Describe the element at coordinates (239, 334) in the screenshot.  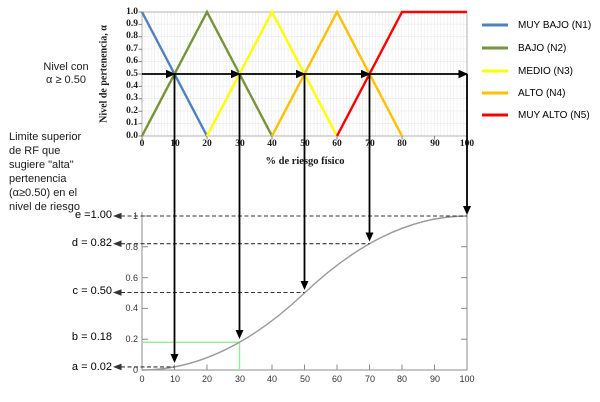
I see `arrowhead-down-x30` at that location.